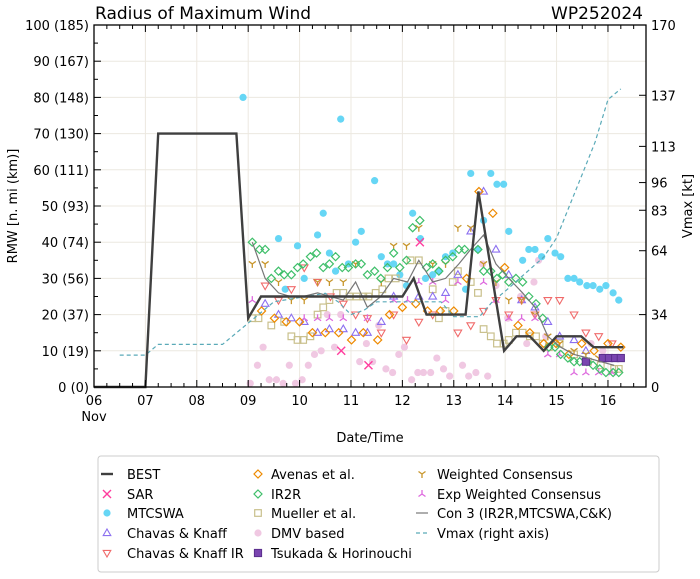  Describe the element at coordinates (94, 417) in the screenshot. I see `x-tick-sublabel: Nov` at that location.